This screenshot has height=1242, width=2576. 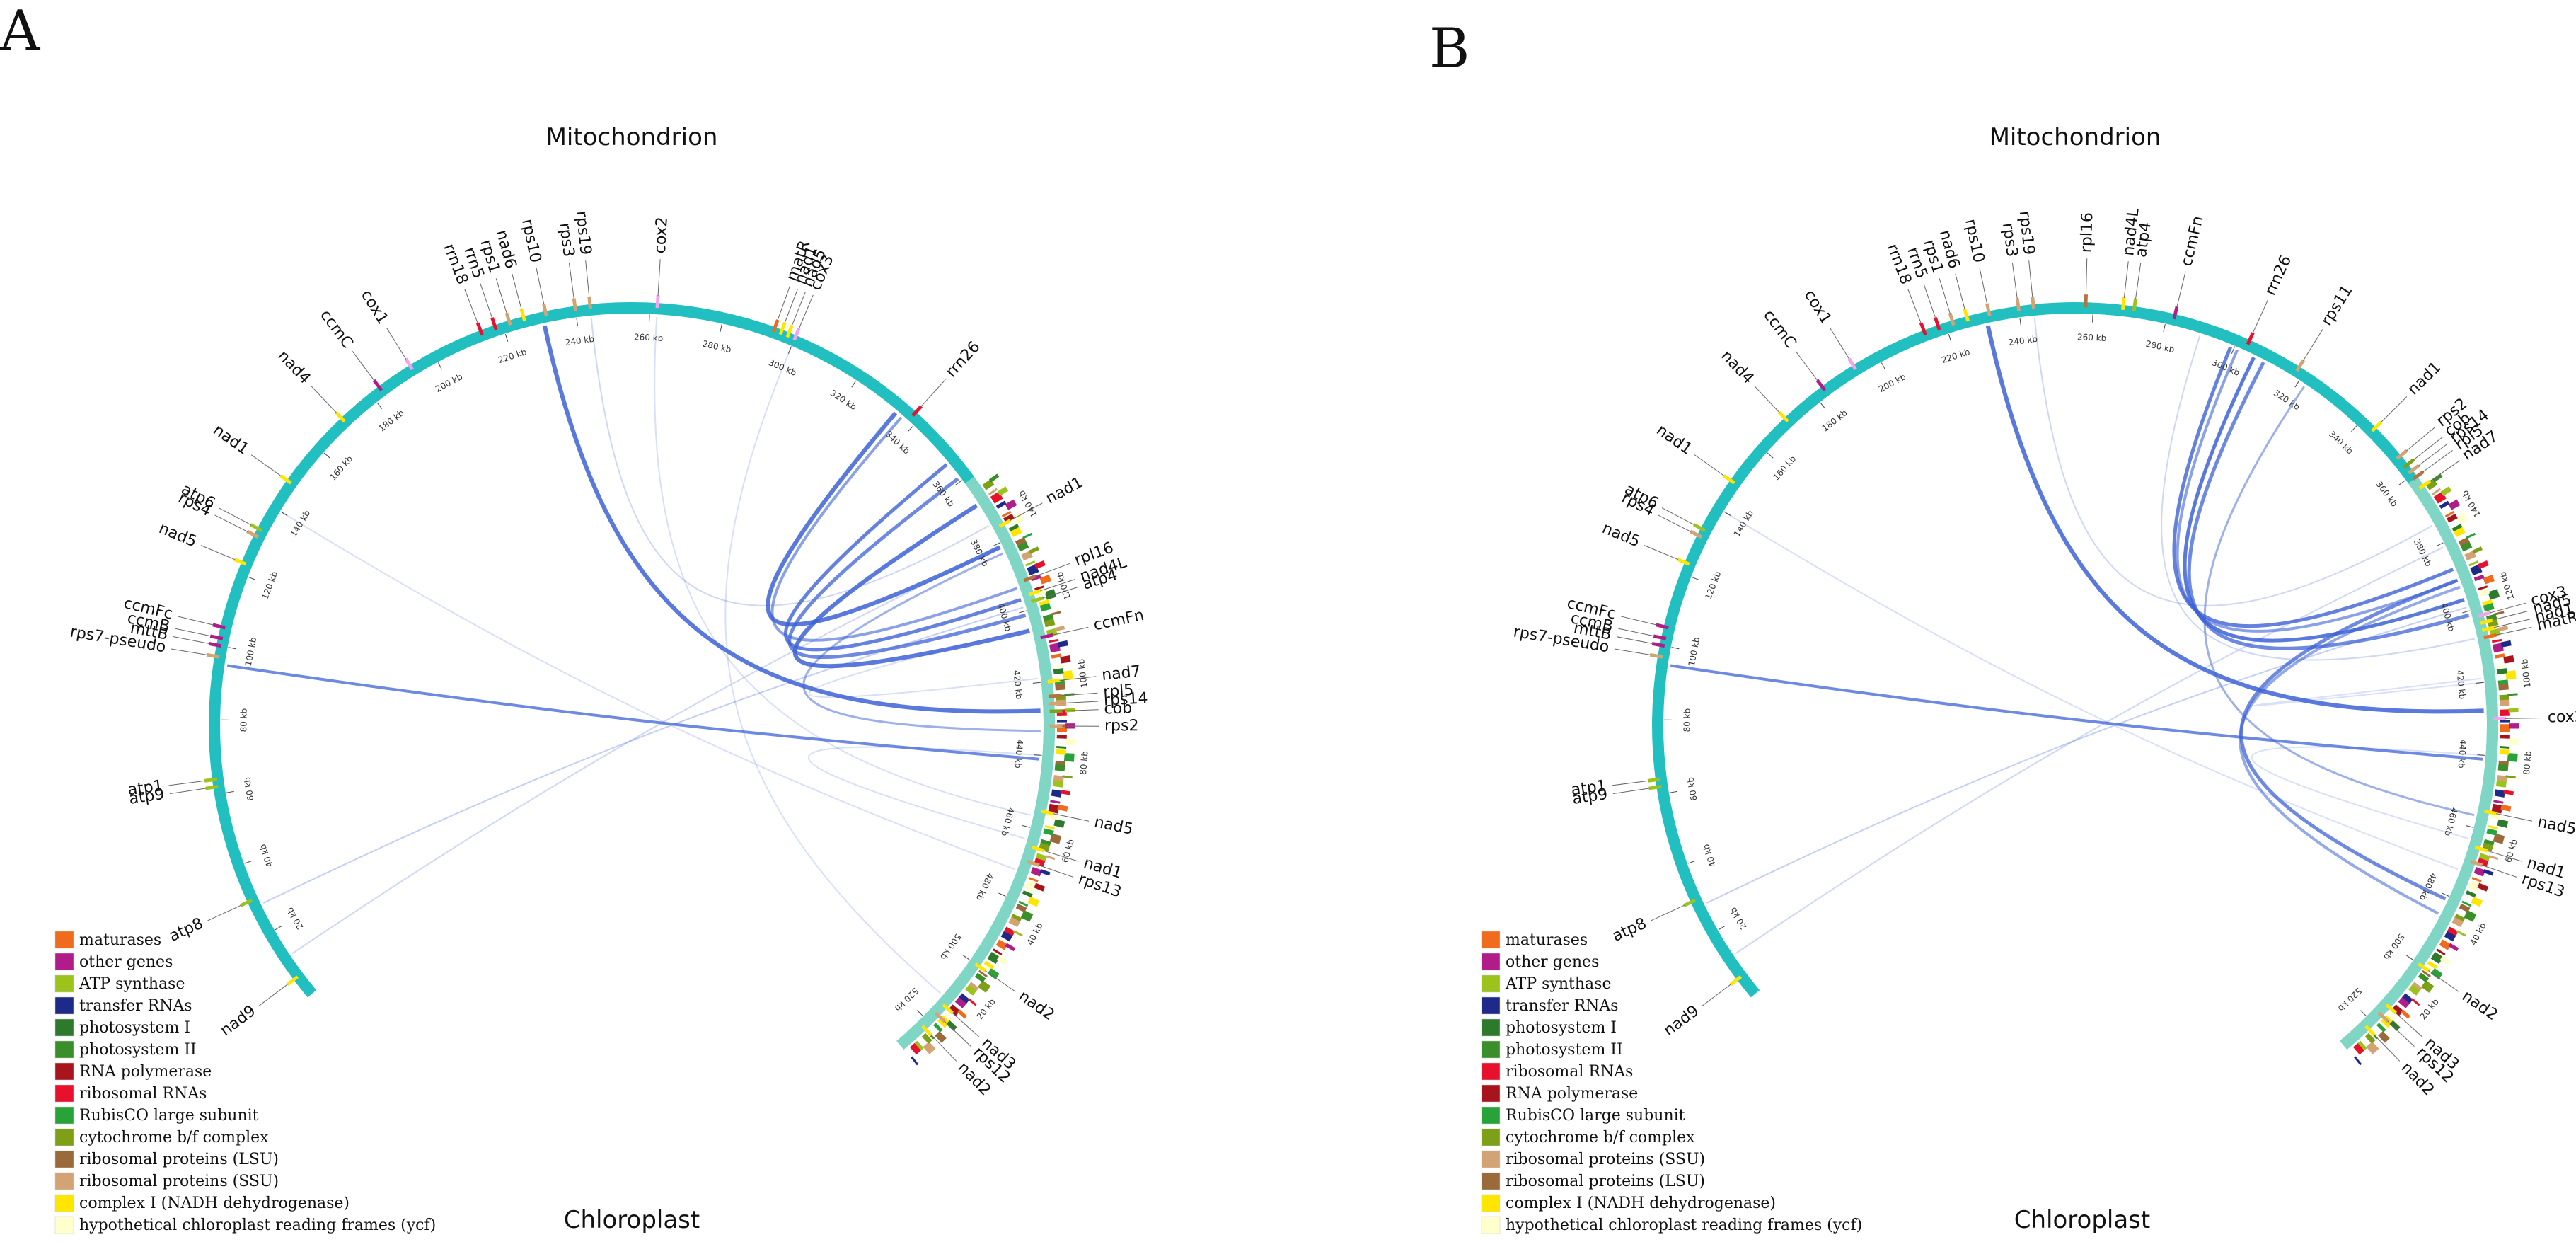 I want to click on tick-label: 40 kb, so click(x=1035, y=934).